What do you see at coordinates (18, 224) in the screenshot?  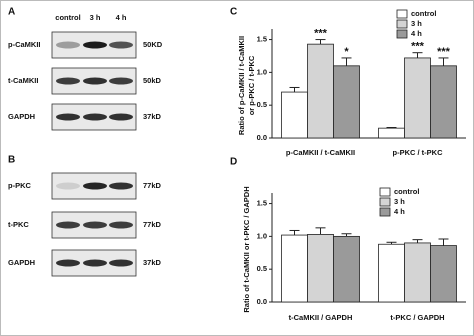 I see `row-label: t-PKC` at bounding box center [18, 224].